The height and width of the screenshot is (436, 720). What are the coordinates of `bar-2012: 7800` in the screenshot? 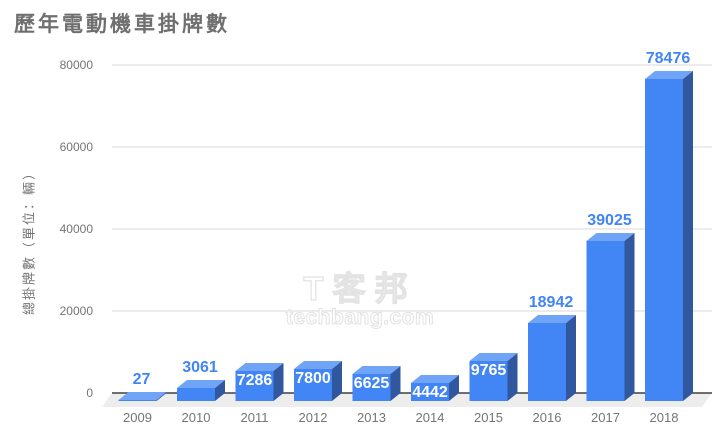 It's located at (318, 381).